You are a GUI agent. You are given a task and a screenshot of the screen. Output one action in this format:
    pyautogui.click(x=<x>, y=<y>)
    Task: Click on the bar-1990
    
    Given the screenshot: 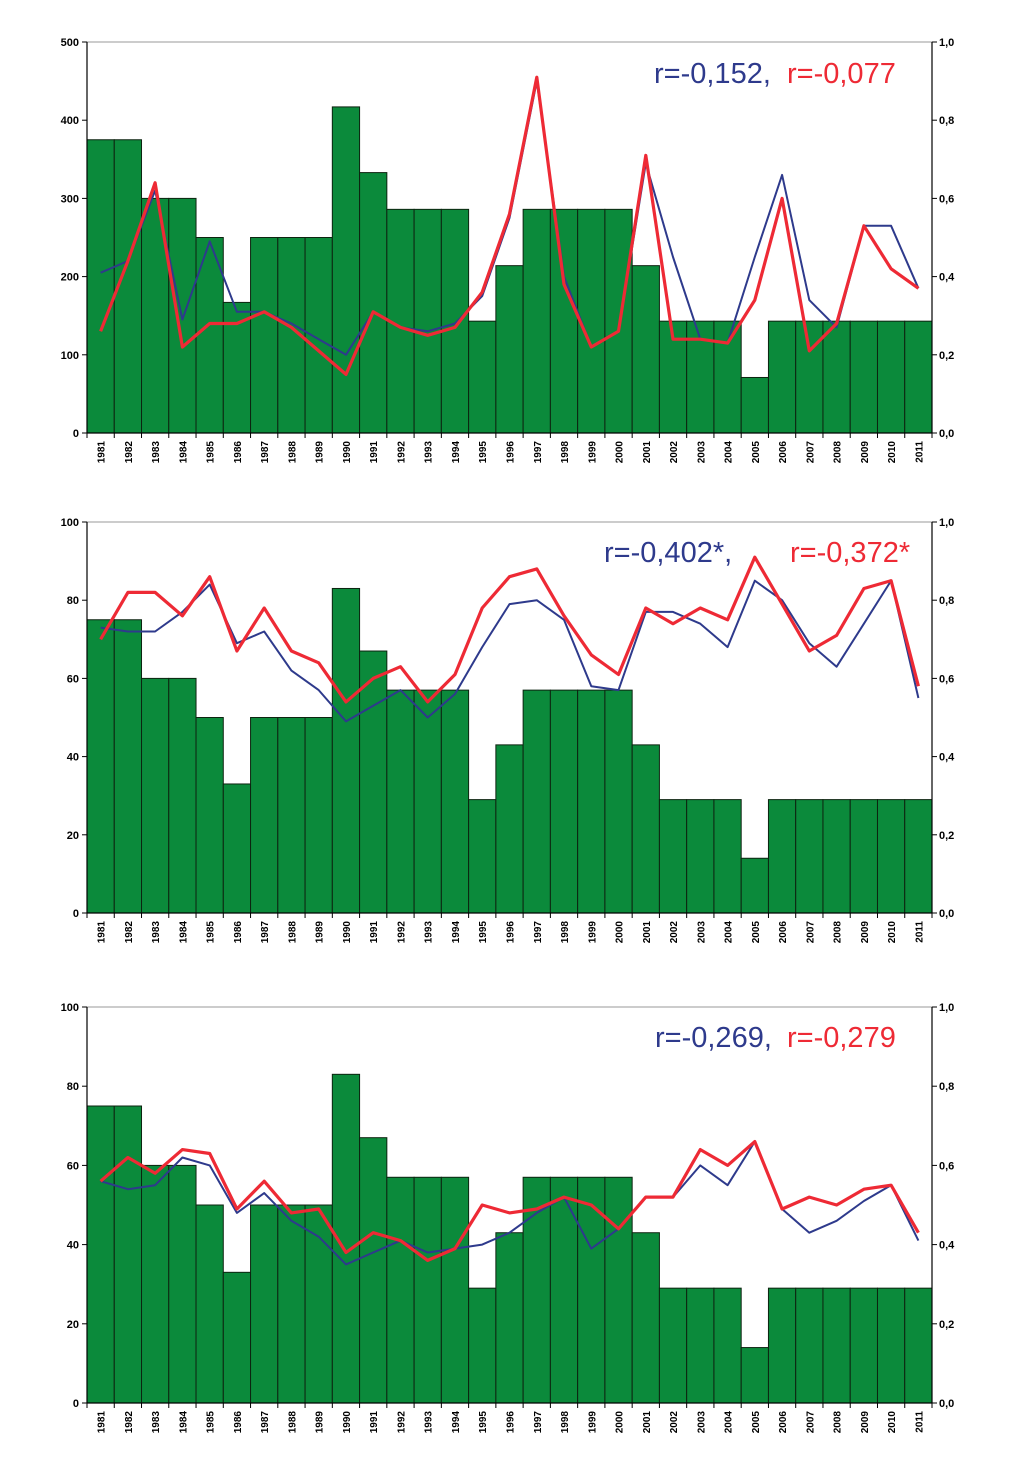 What is the action you would take?
    pyautogui.click(x=346, y=270)
    